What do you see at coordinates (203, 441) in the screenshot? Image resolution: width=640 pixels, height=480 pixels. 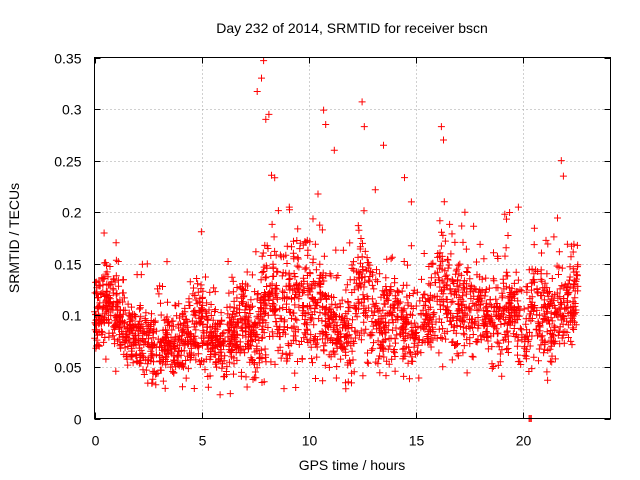 I see `x-tick-label: 5` at bounding box center [203, 441].